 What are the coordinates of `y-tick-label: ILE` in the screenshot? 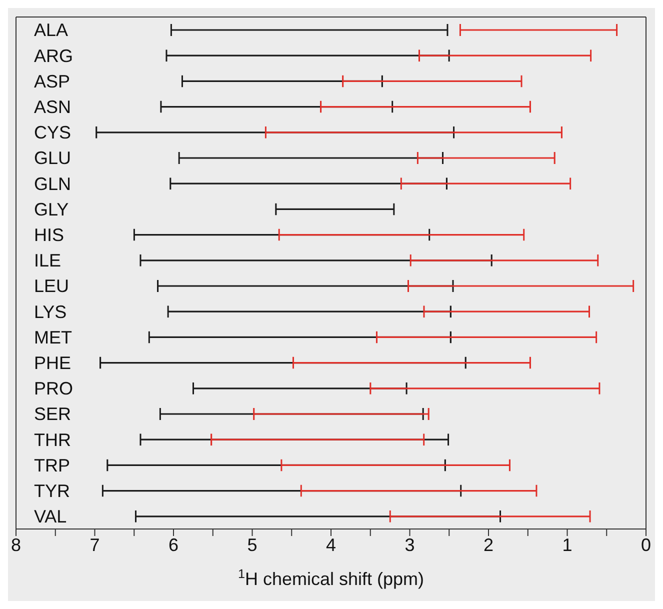 It's located at (48, 260).